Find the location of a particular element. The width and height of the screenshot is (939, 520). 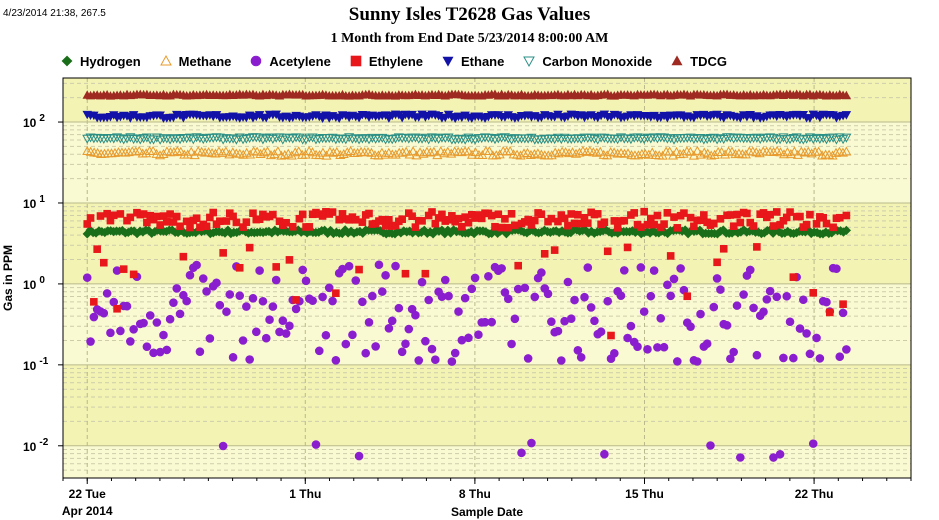

legend-item-tdcg: TDCG is located at coordinates (698, 61).